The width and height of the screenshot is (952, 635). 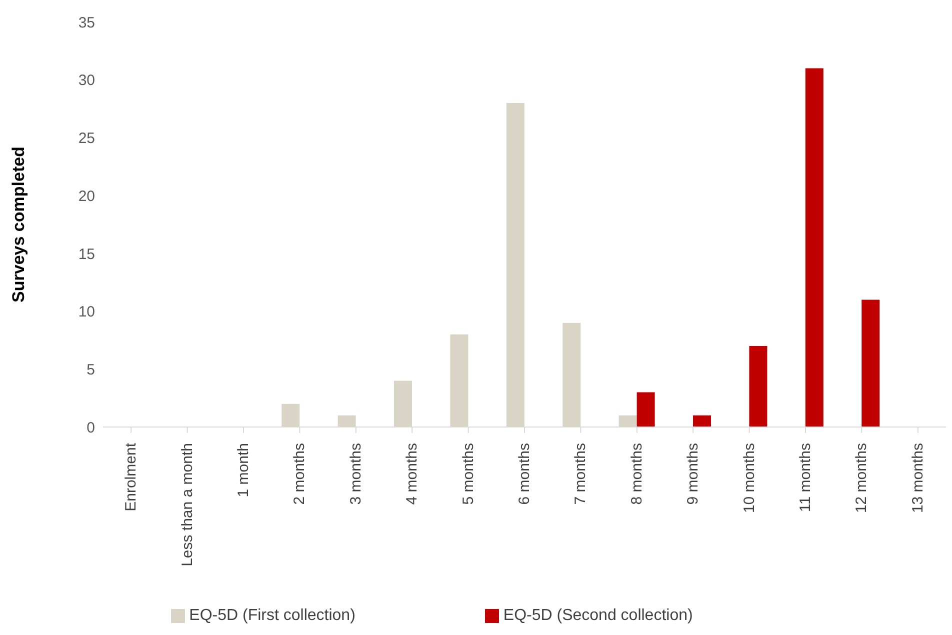 What do you see at coordinates (693, 474) in the screenshot?
I see `x-tick-label: 9 months` at bounding box center [693, 474].